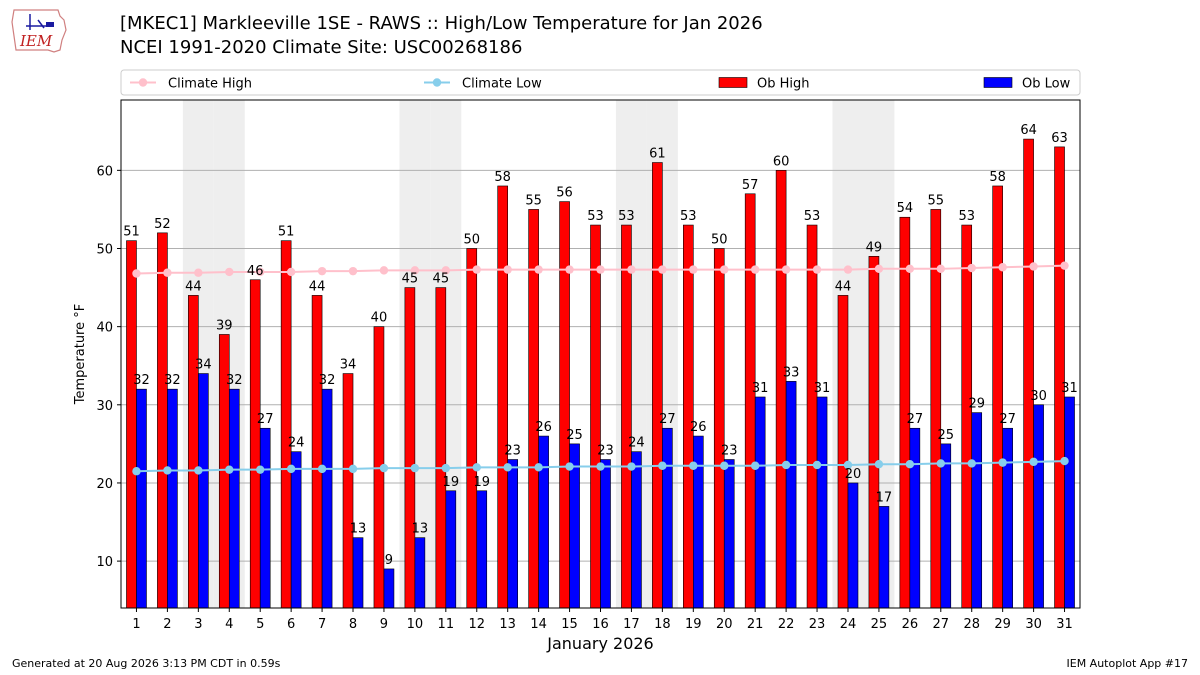  I want to click on x-tick-label: 10, so click(415, 624).